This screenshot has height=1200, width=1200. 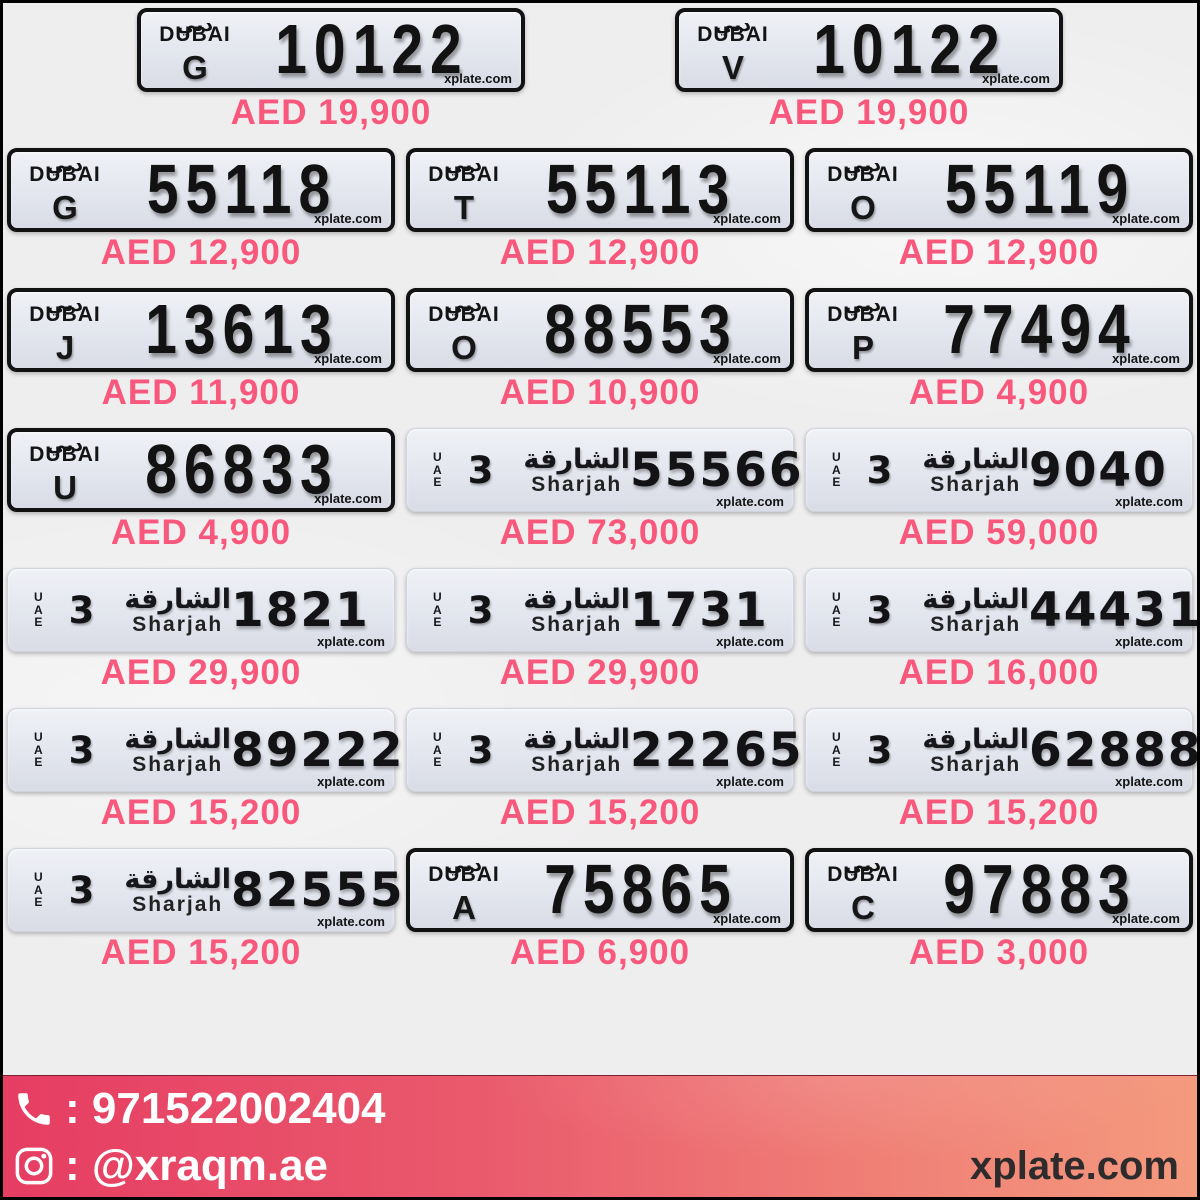 What do you see at coordinates (464, 907) in the screenshot?
I see `plate-code-letter: A` at bounding box center [464, 907].